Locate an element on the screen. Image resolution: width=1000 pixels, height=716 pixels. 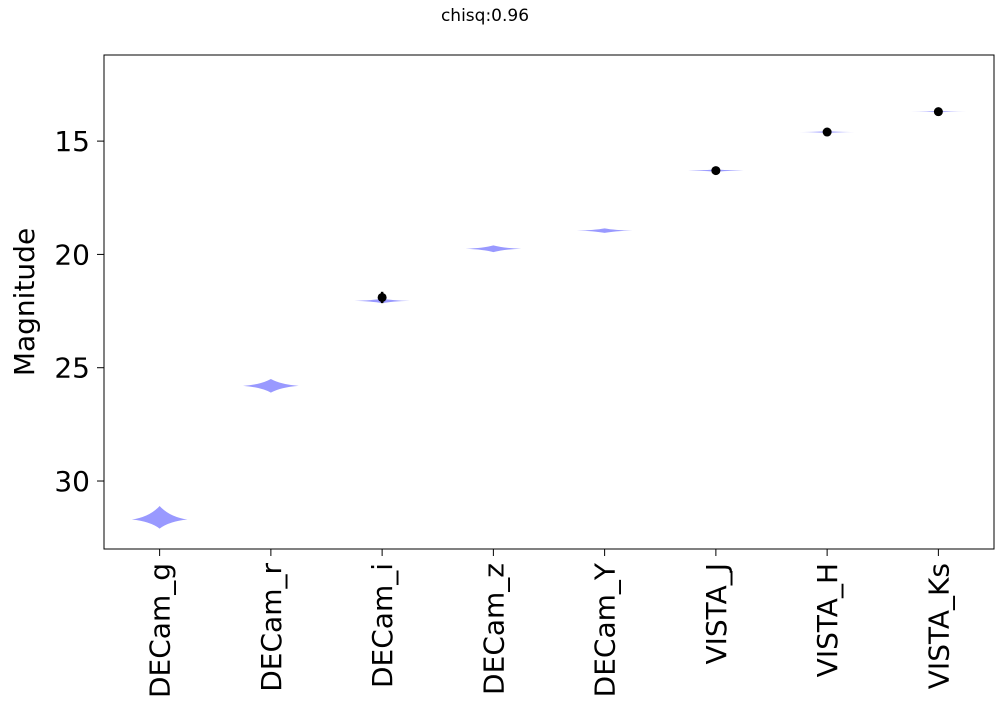
chart-title: chisq:0.96 is located at coordinates (485, 16).